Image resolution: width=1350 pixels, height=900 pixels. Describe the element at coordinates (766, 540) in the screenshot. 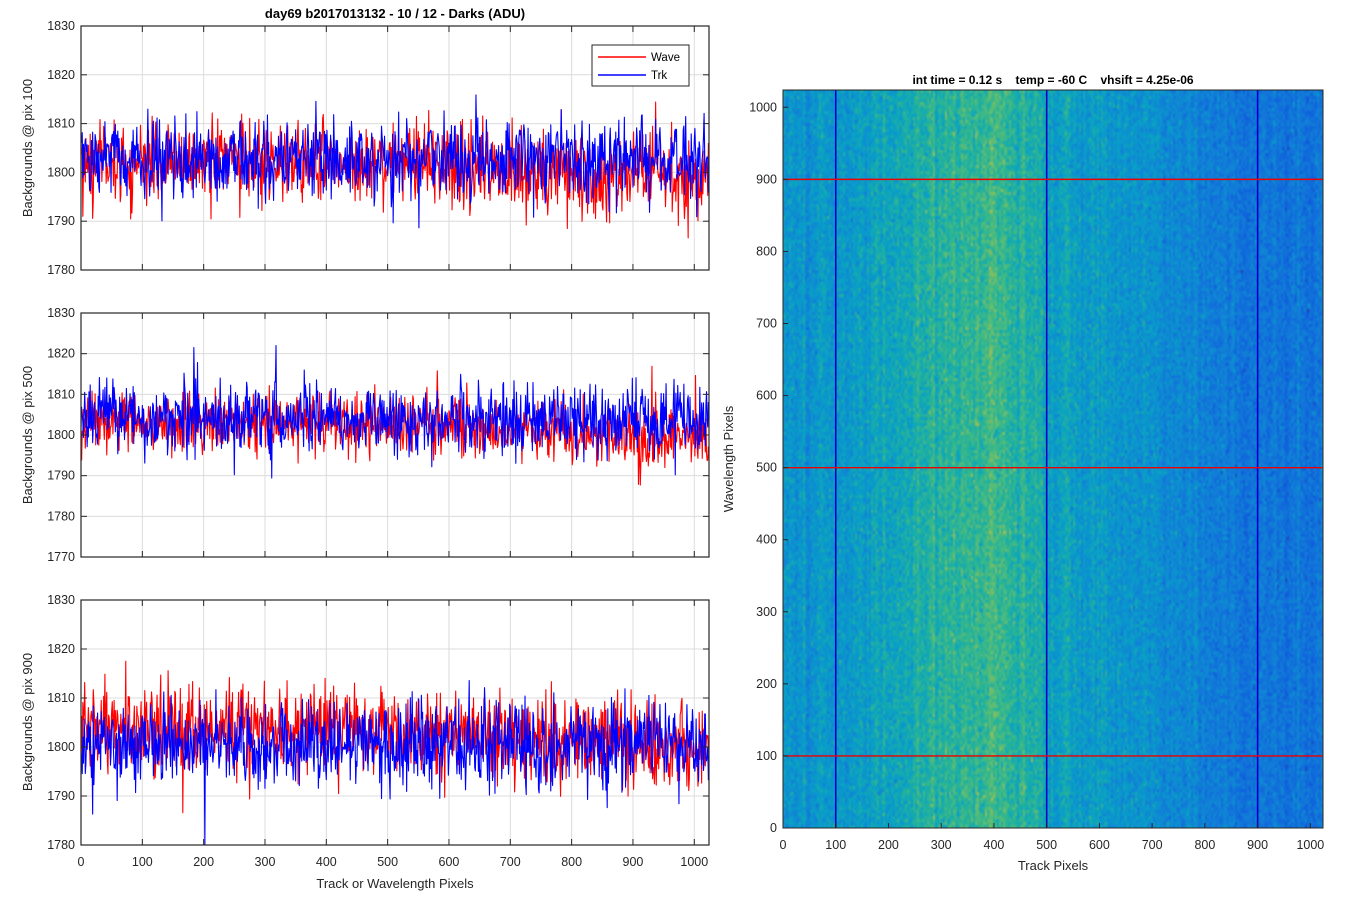

I see `heatmap-y-tick-label: 400` at that location.